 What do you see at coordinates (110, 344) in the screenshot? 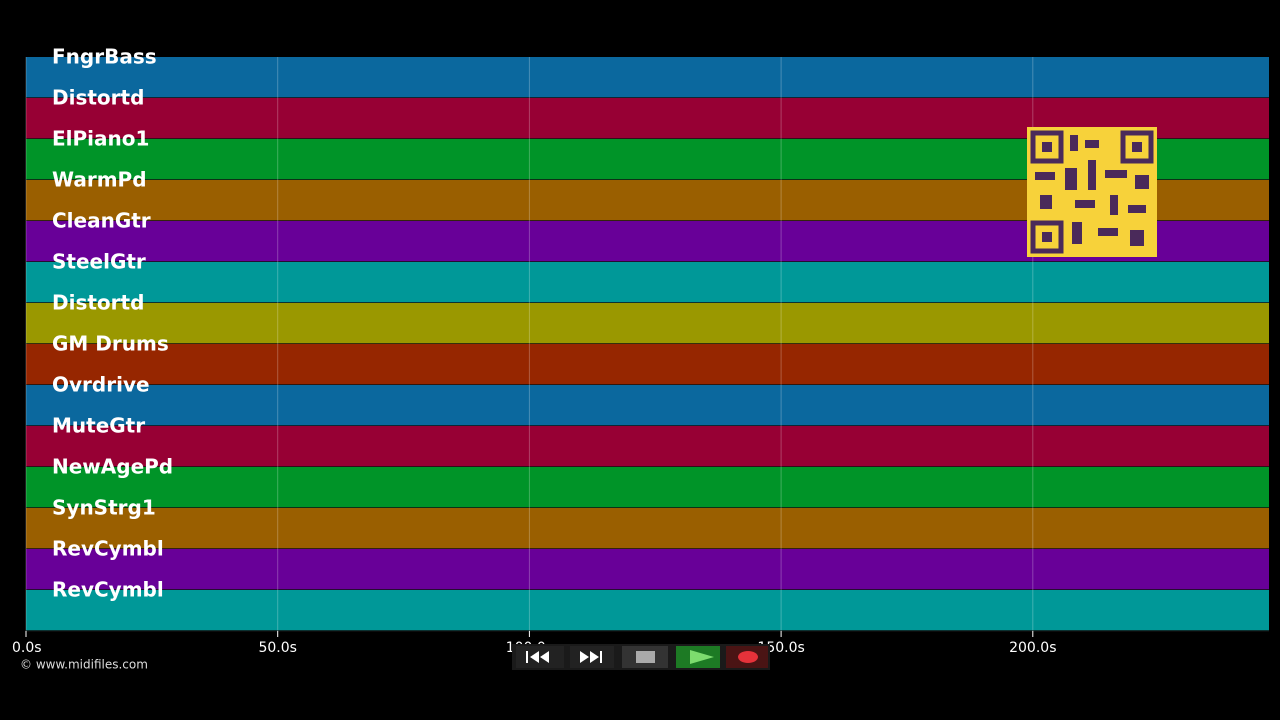
I see `track-name: GM Drums` at bounding box center [110, 344].